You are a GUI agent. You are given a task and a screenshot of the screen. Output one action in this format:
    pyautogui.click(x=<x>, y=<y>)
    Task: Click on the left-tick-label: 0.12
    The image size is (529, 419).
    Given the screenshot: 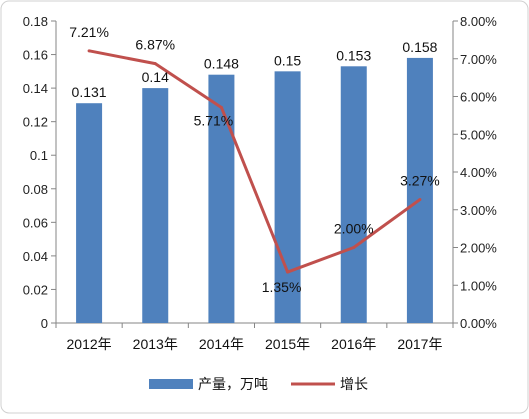 What is the action you would take?
    pyautogui.click(x=35, y=122)
    